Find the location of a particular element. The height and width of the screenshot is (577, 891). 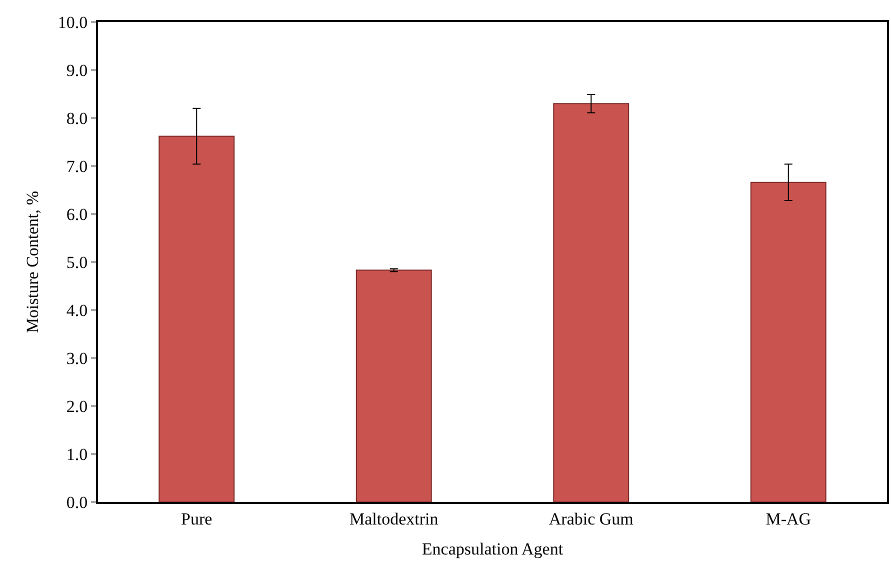

y-tick-label: 5.0 is located at coordinates (77, 262).